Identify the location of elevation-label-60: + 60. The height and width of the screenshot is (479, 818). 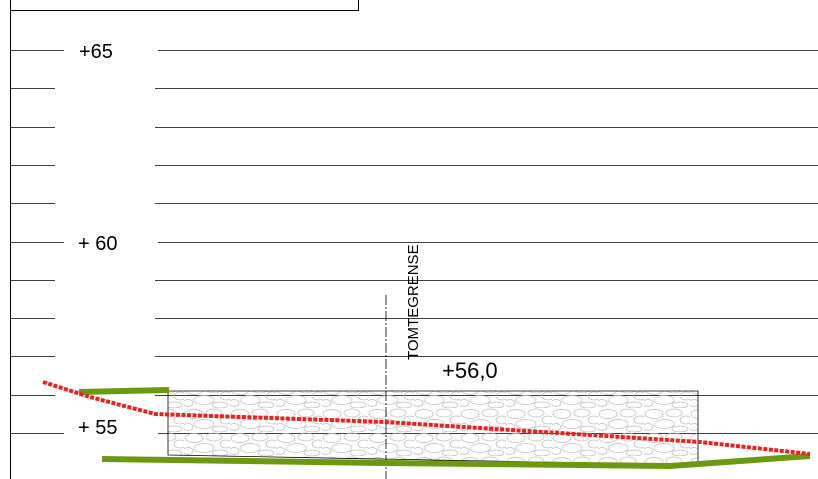
(97, 244).